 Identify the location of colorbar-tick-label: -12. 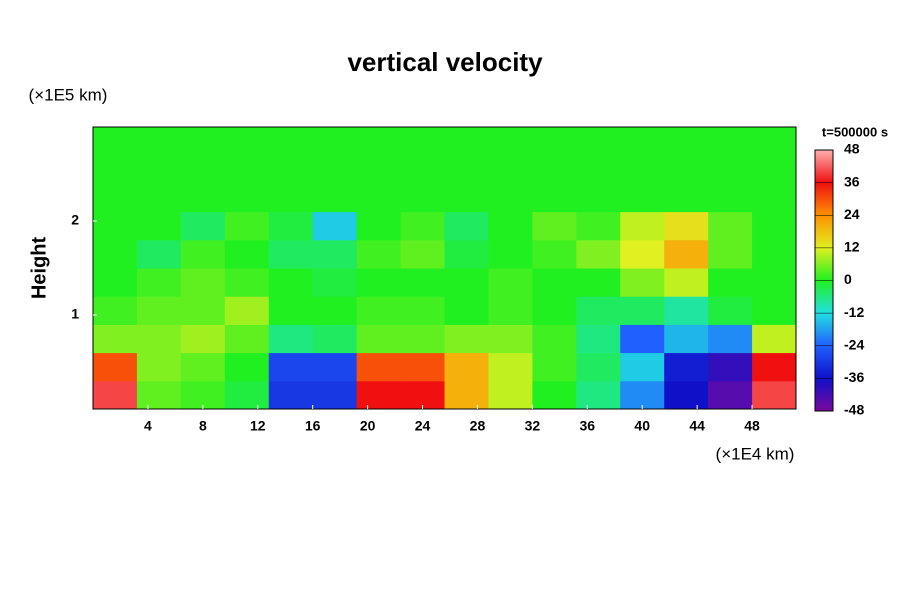
(854, 312).